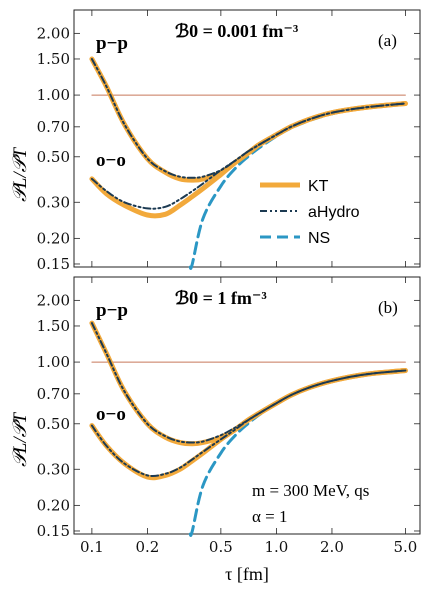 The image size is (436, 589). What do you see at coordinates (334, 212) in the screenshot?
I see `legend-ahydro-label: aHydro` at bounding box center [334, 212].